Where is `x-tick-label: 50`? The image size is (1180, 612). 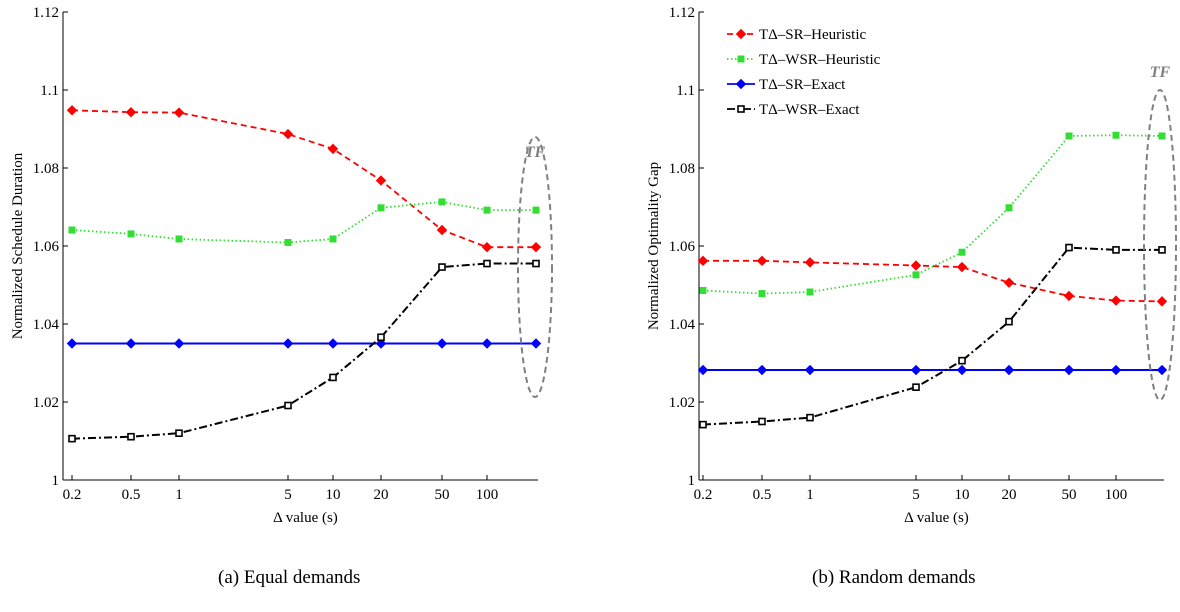
x-tick-label: 50 is located at coordinates (442, 495).